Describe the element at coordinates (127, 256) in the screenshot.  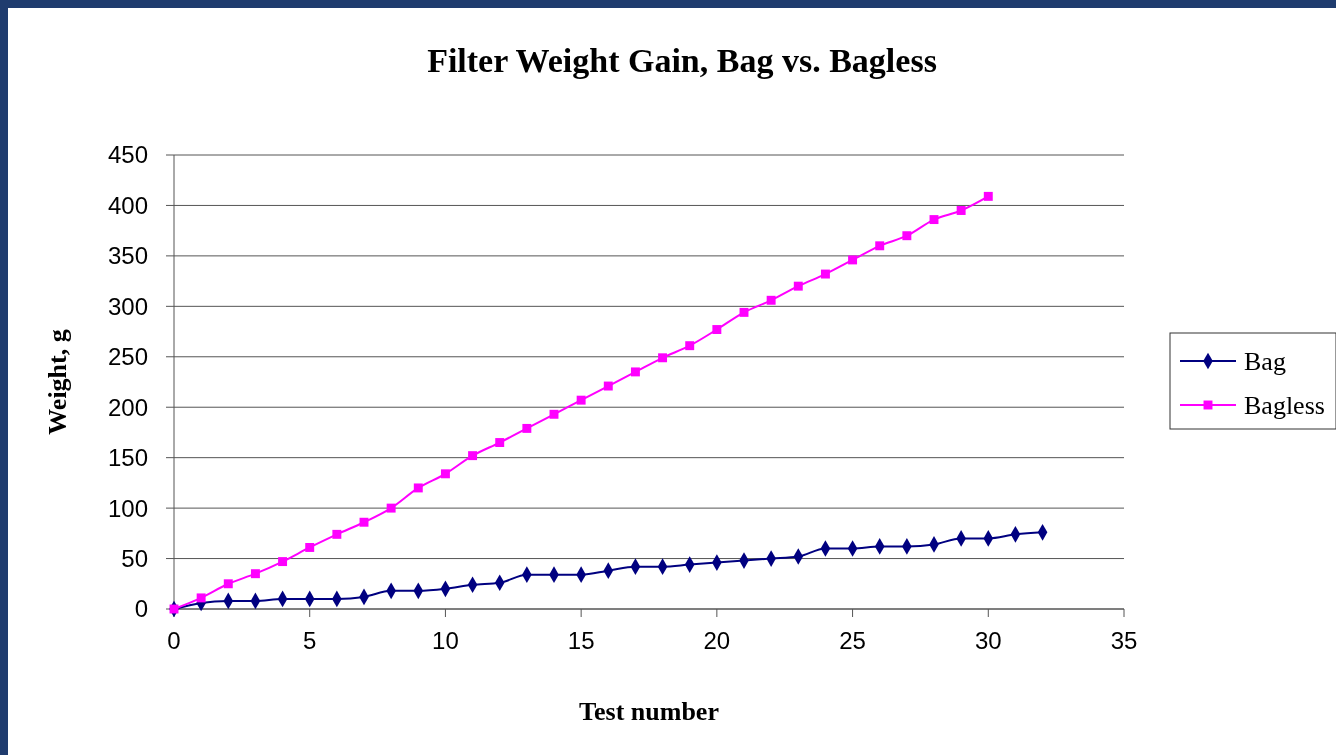
I see `y-tick-label: 350` at that location.